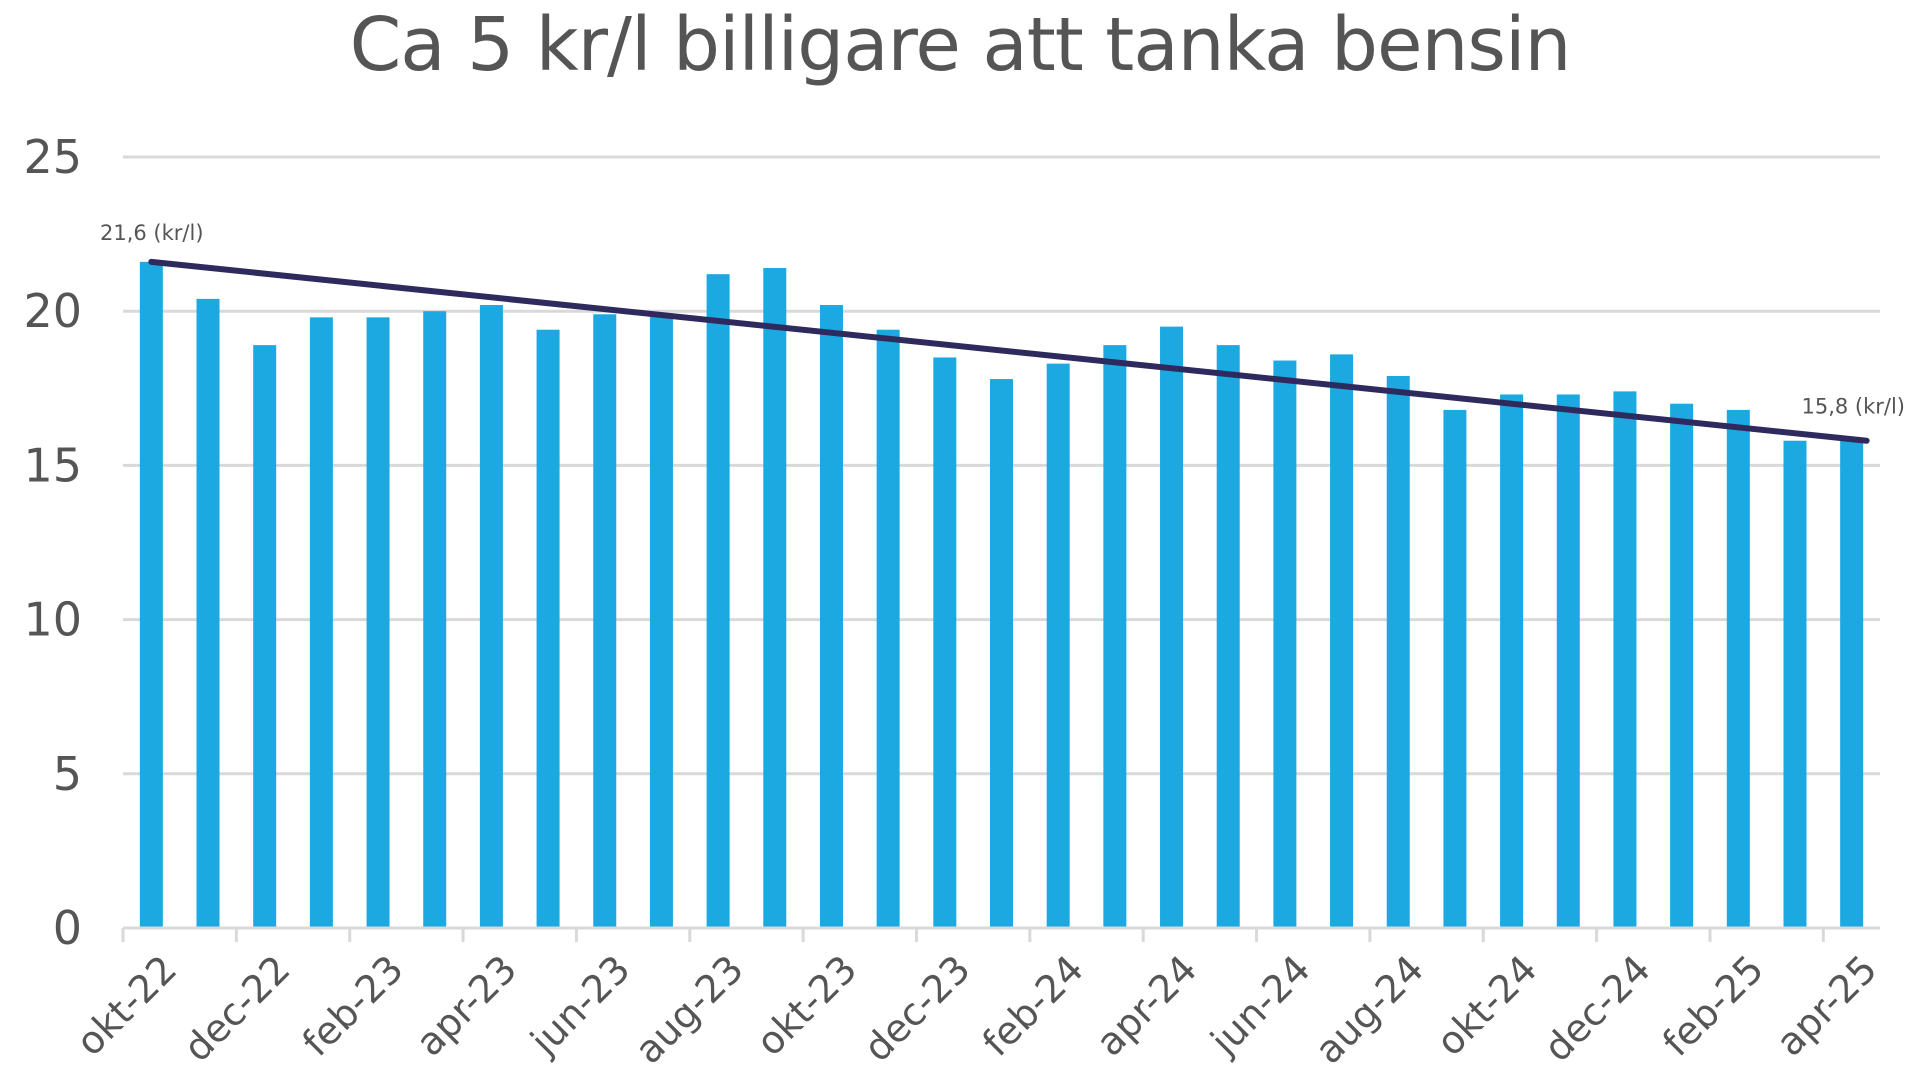 This screenshot has height=1080, width=1920. I want to click on x-tick-label: okt-24, so click(1487, 1006).